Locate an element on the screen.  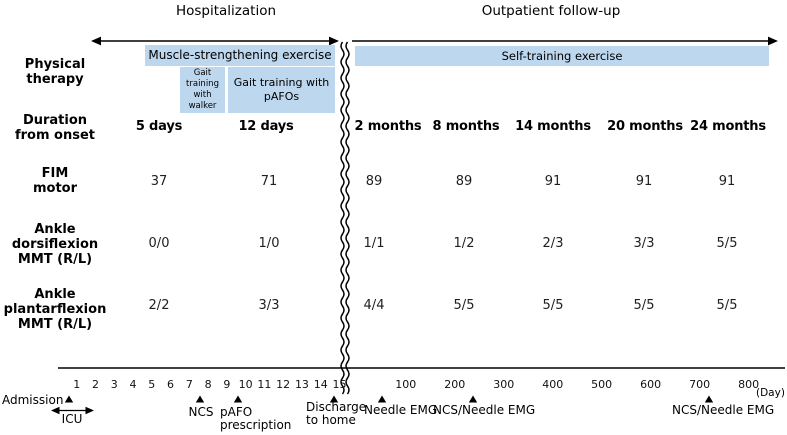
row-label-dorsiflexion: Ankle dorsiflexion MMT (R/L) is located at coordinates (55, 244).